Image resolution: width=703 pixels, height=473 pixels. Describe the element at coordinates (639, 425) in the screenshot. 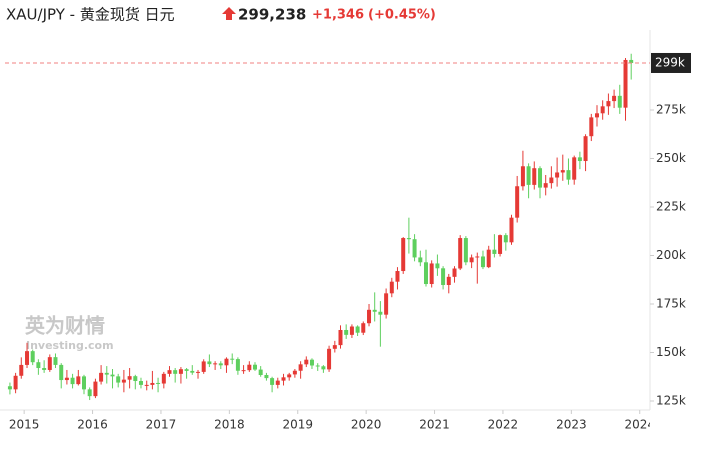

I see `x-tick-label: 2024` at that location.